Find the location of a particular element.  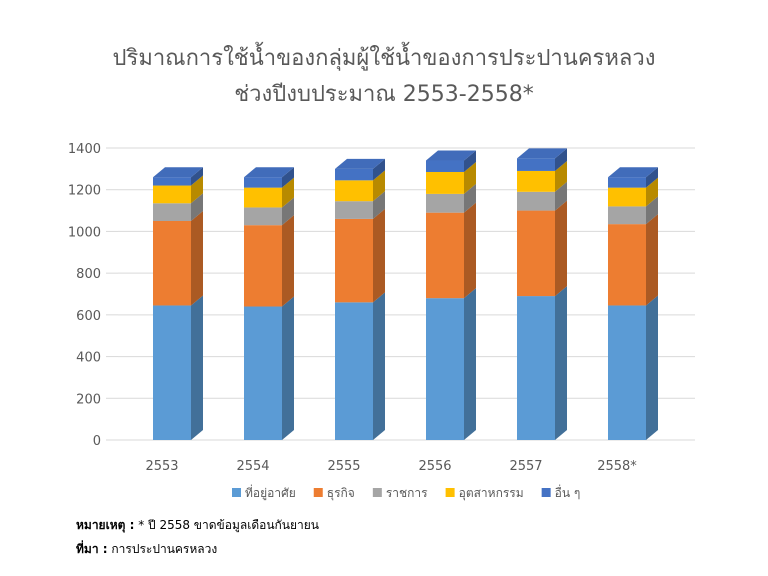

chart-title-line-2: ช่วงปีงบประมาณ 2553-2558* is located at coordinates (384, 94).